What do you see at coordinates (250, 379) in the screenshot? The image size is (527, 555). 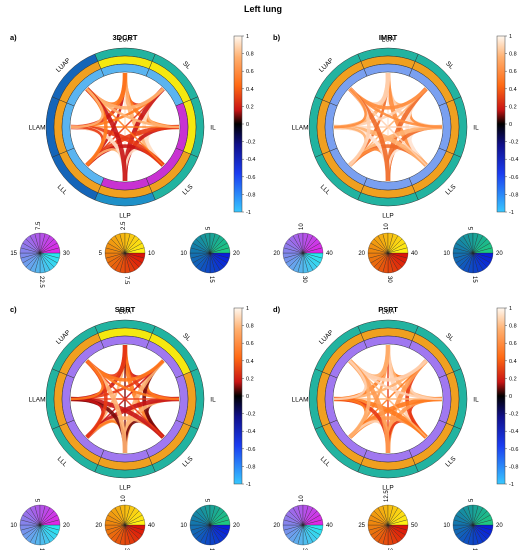 I see `colorbar-tick-label: 0.2` at bounding box center [250, 379].